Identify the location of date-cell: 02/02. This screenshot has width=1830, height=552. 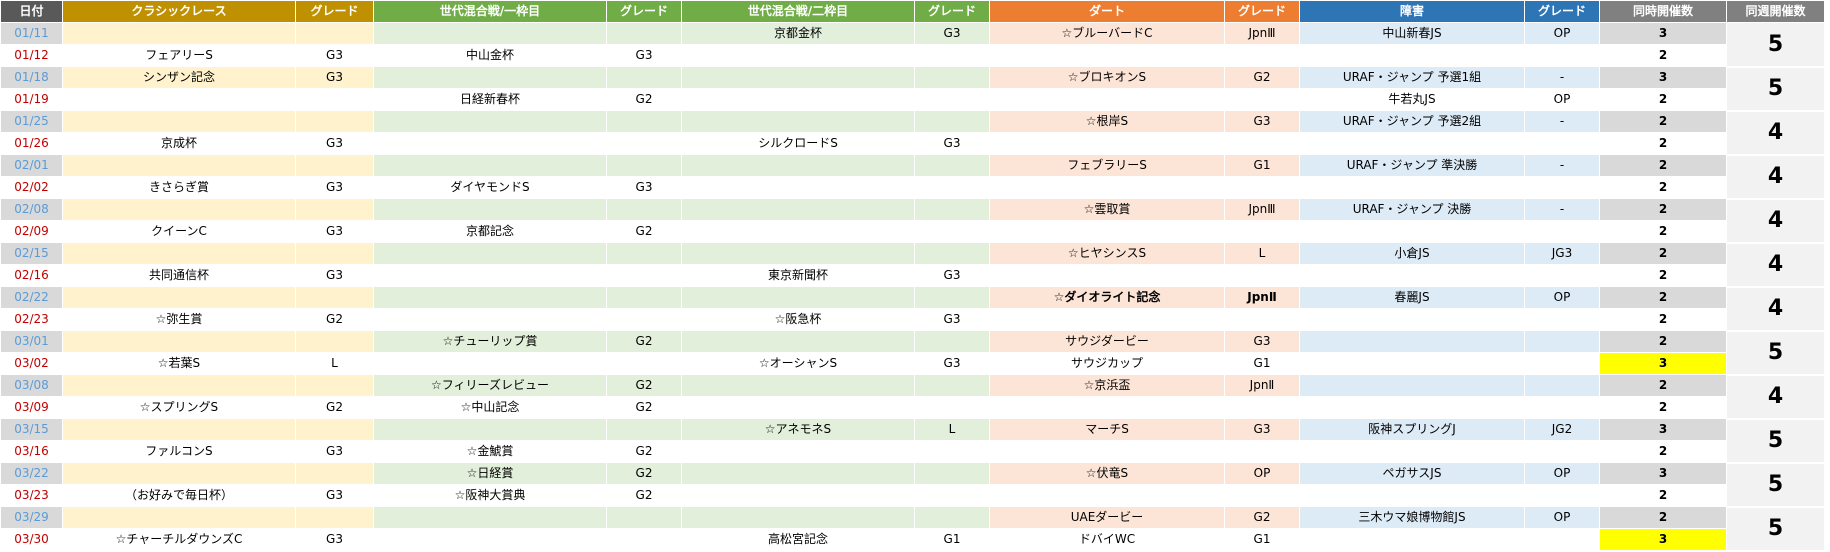
(31, 187).